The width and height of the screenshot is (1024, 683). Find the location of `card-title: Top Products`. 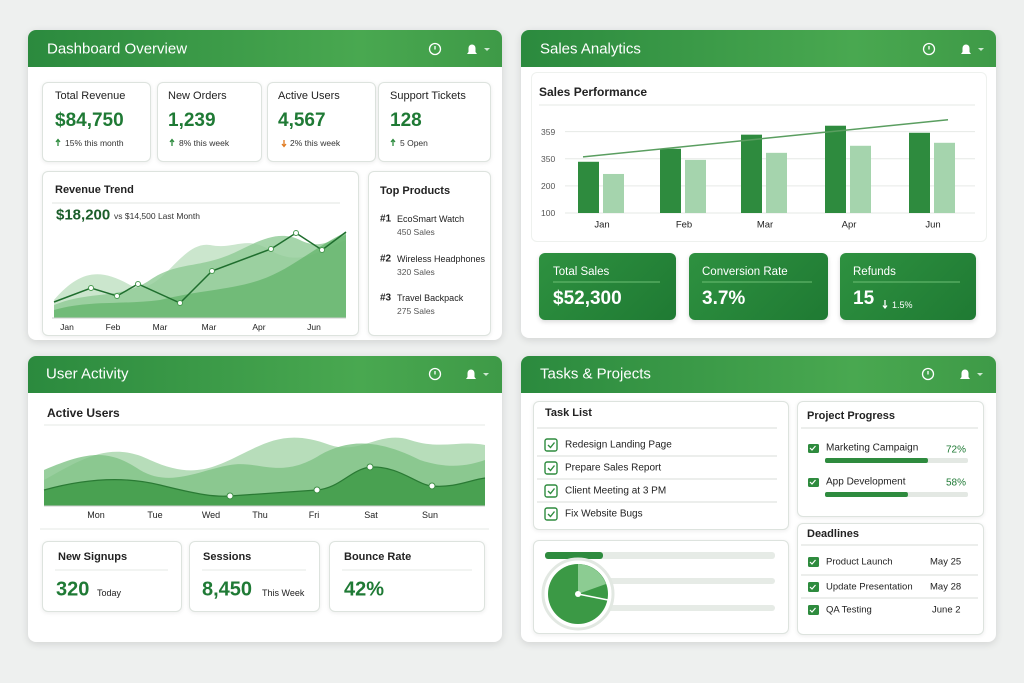

card-title: Top Products is located at coordinates (415, 191).